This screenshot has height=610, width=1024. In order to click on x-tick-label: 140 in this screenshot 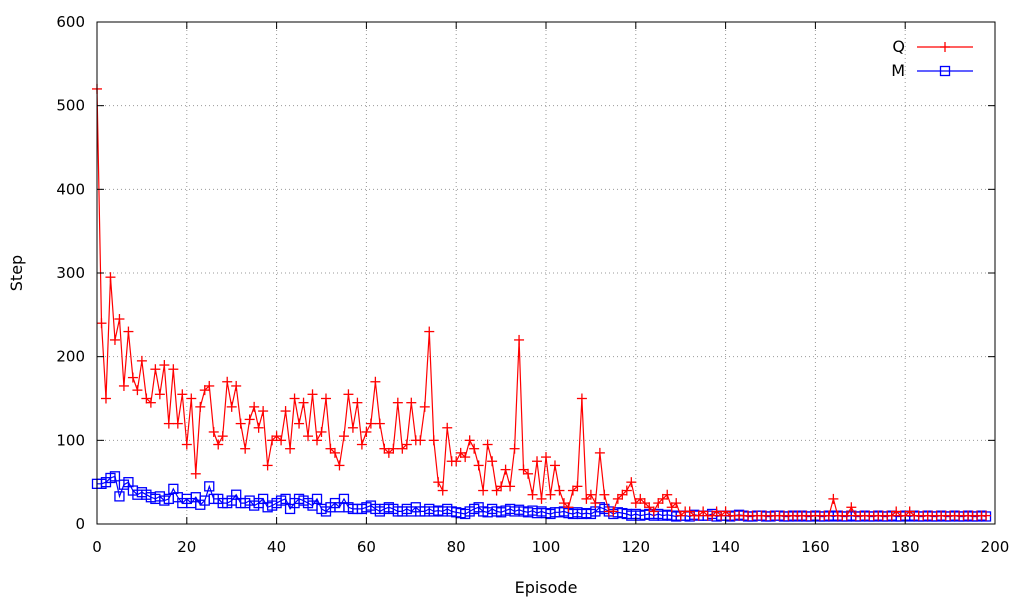, I will do `click(725, 547)`.